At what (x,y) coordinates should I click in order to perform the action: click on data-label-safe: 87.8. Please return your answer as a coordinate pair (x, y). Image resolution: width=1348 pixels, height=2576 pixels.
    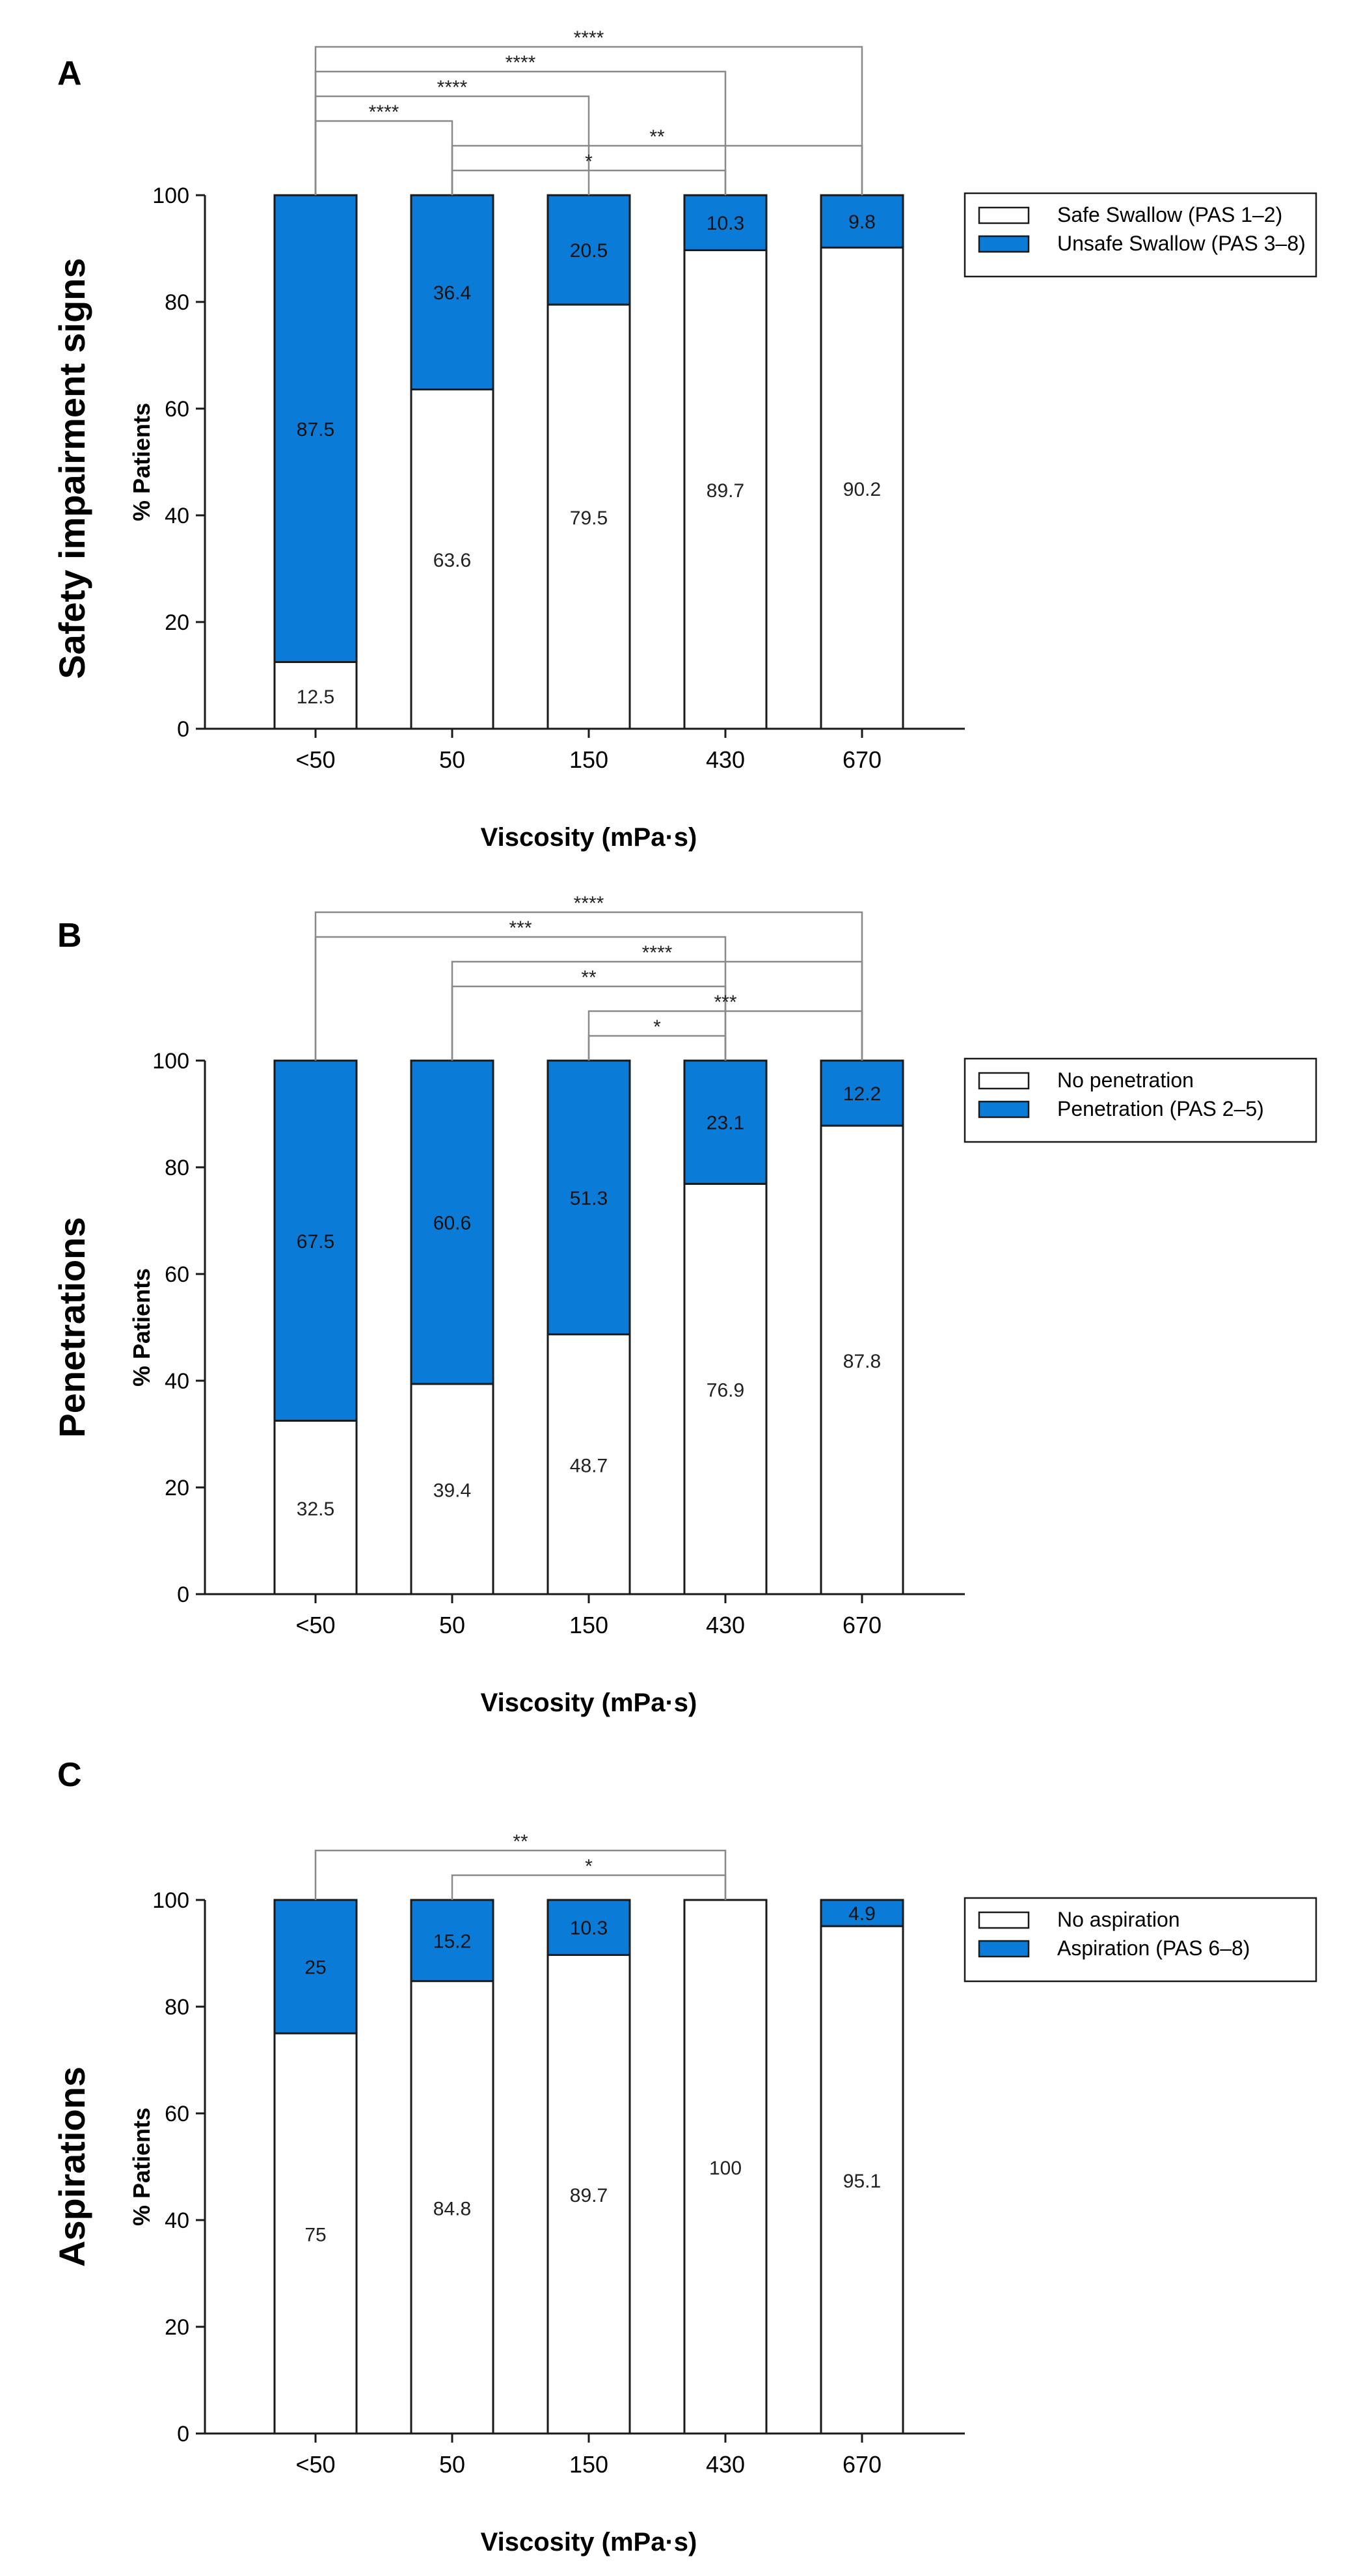
    Looking at the image, I should click on (862, 1361).